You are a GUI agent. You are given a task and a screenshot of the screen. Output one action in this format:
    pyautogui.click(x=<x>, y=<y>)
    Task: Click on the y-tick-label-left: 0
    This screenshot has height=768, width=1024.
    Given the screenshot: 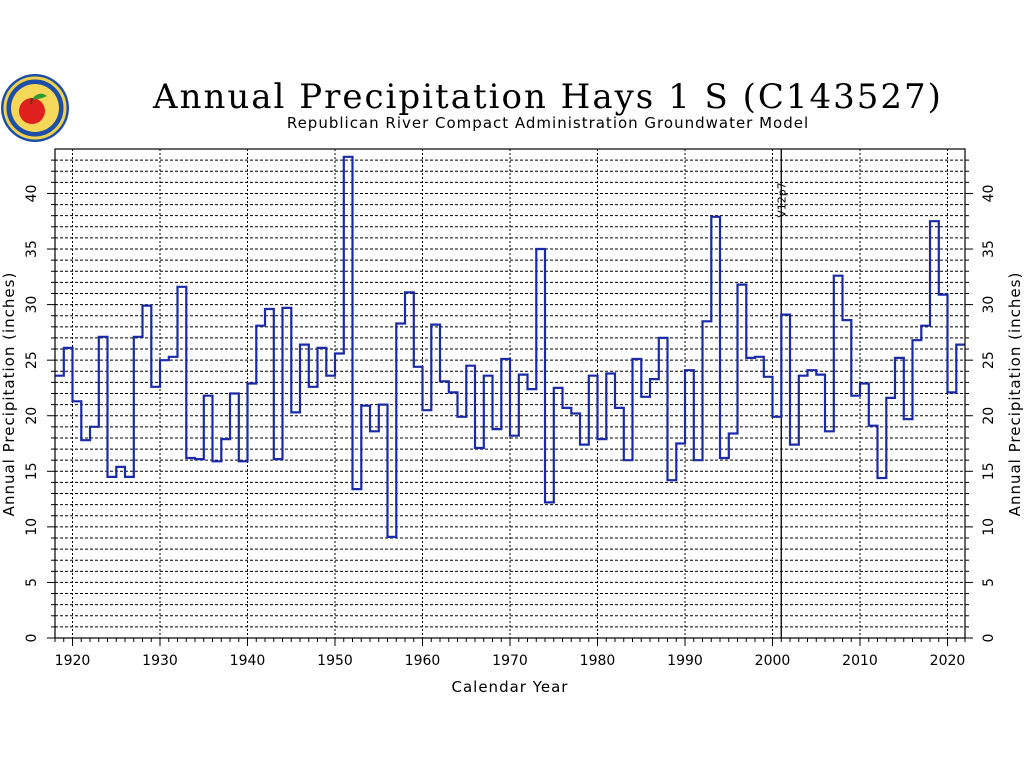 What is the action you would take?
    pyautogui.click(x=32, y=638)
    